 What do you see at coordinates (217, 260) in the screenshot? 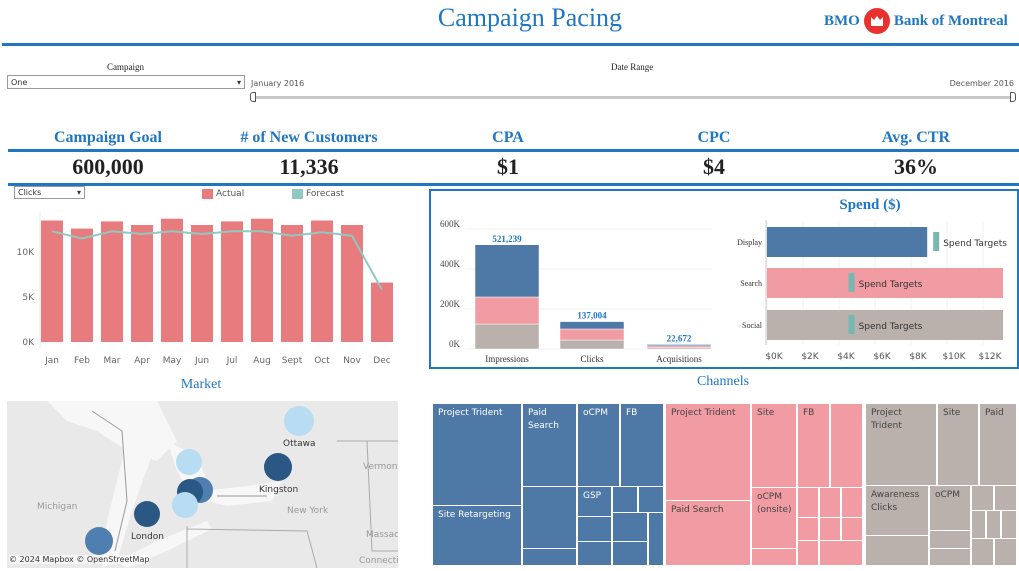
I see `forecast-line` at bounding box center [217, 260].